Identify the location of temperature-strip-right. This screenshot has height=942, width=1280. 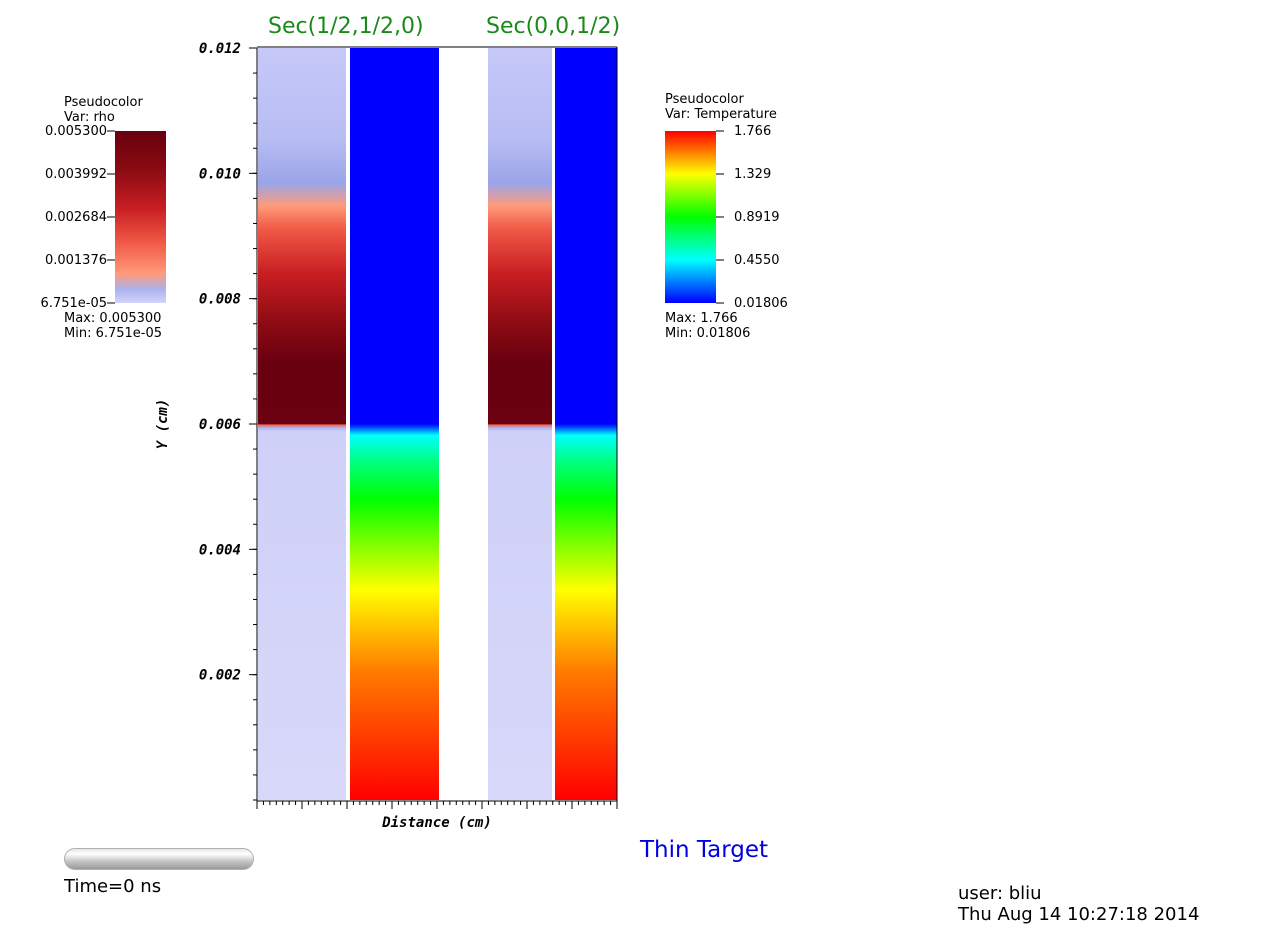
(586, 424).